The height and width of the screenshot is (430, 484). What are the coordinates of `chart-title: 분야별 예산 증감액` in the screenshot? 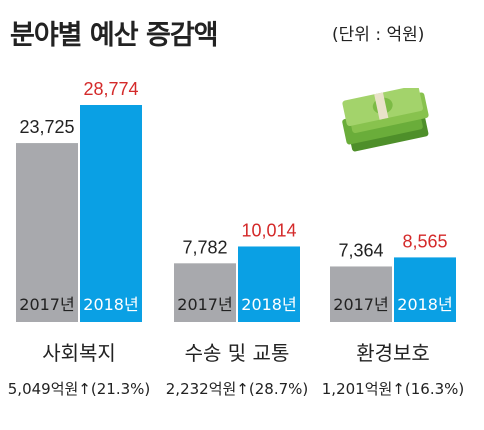 It's located at (114, 35).